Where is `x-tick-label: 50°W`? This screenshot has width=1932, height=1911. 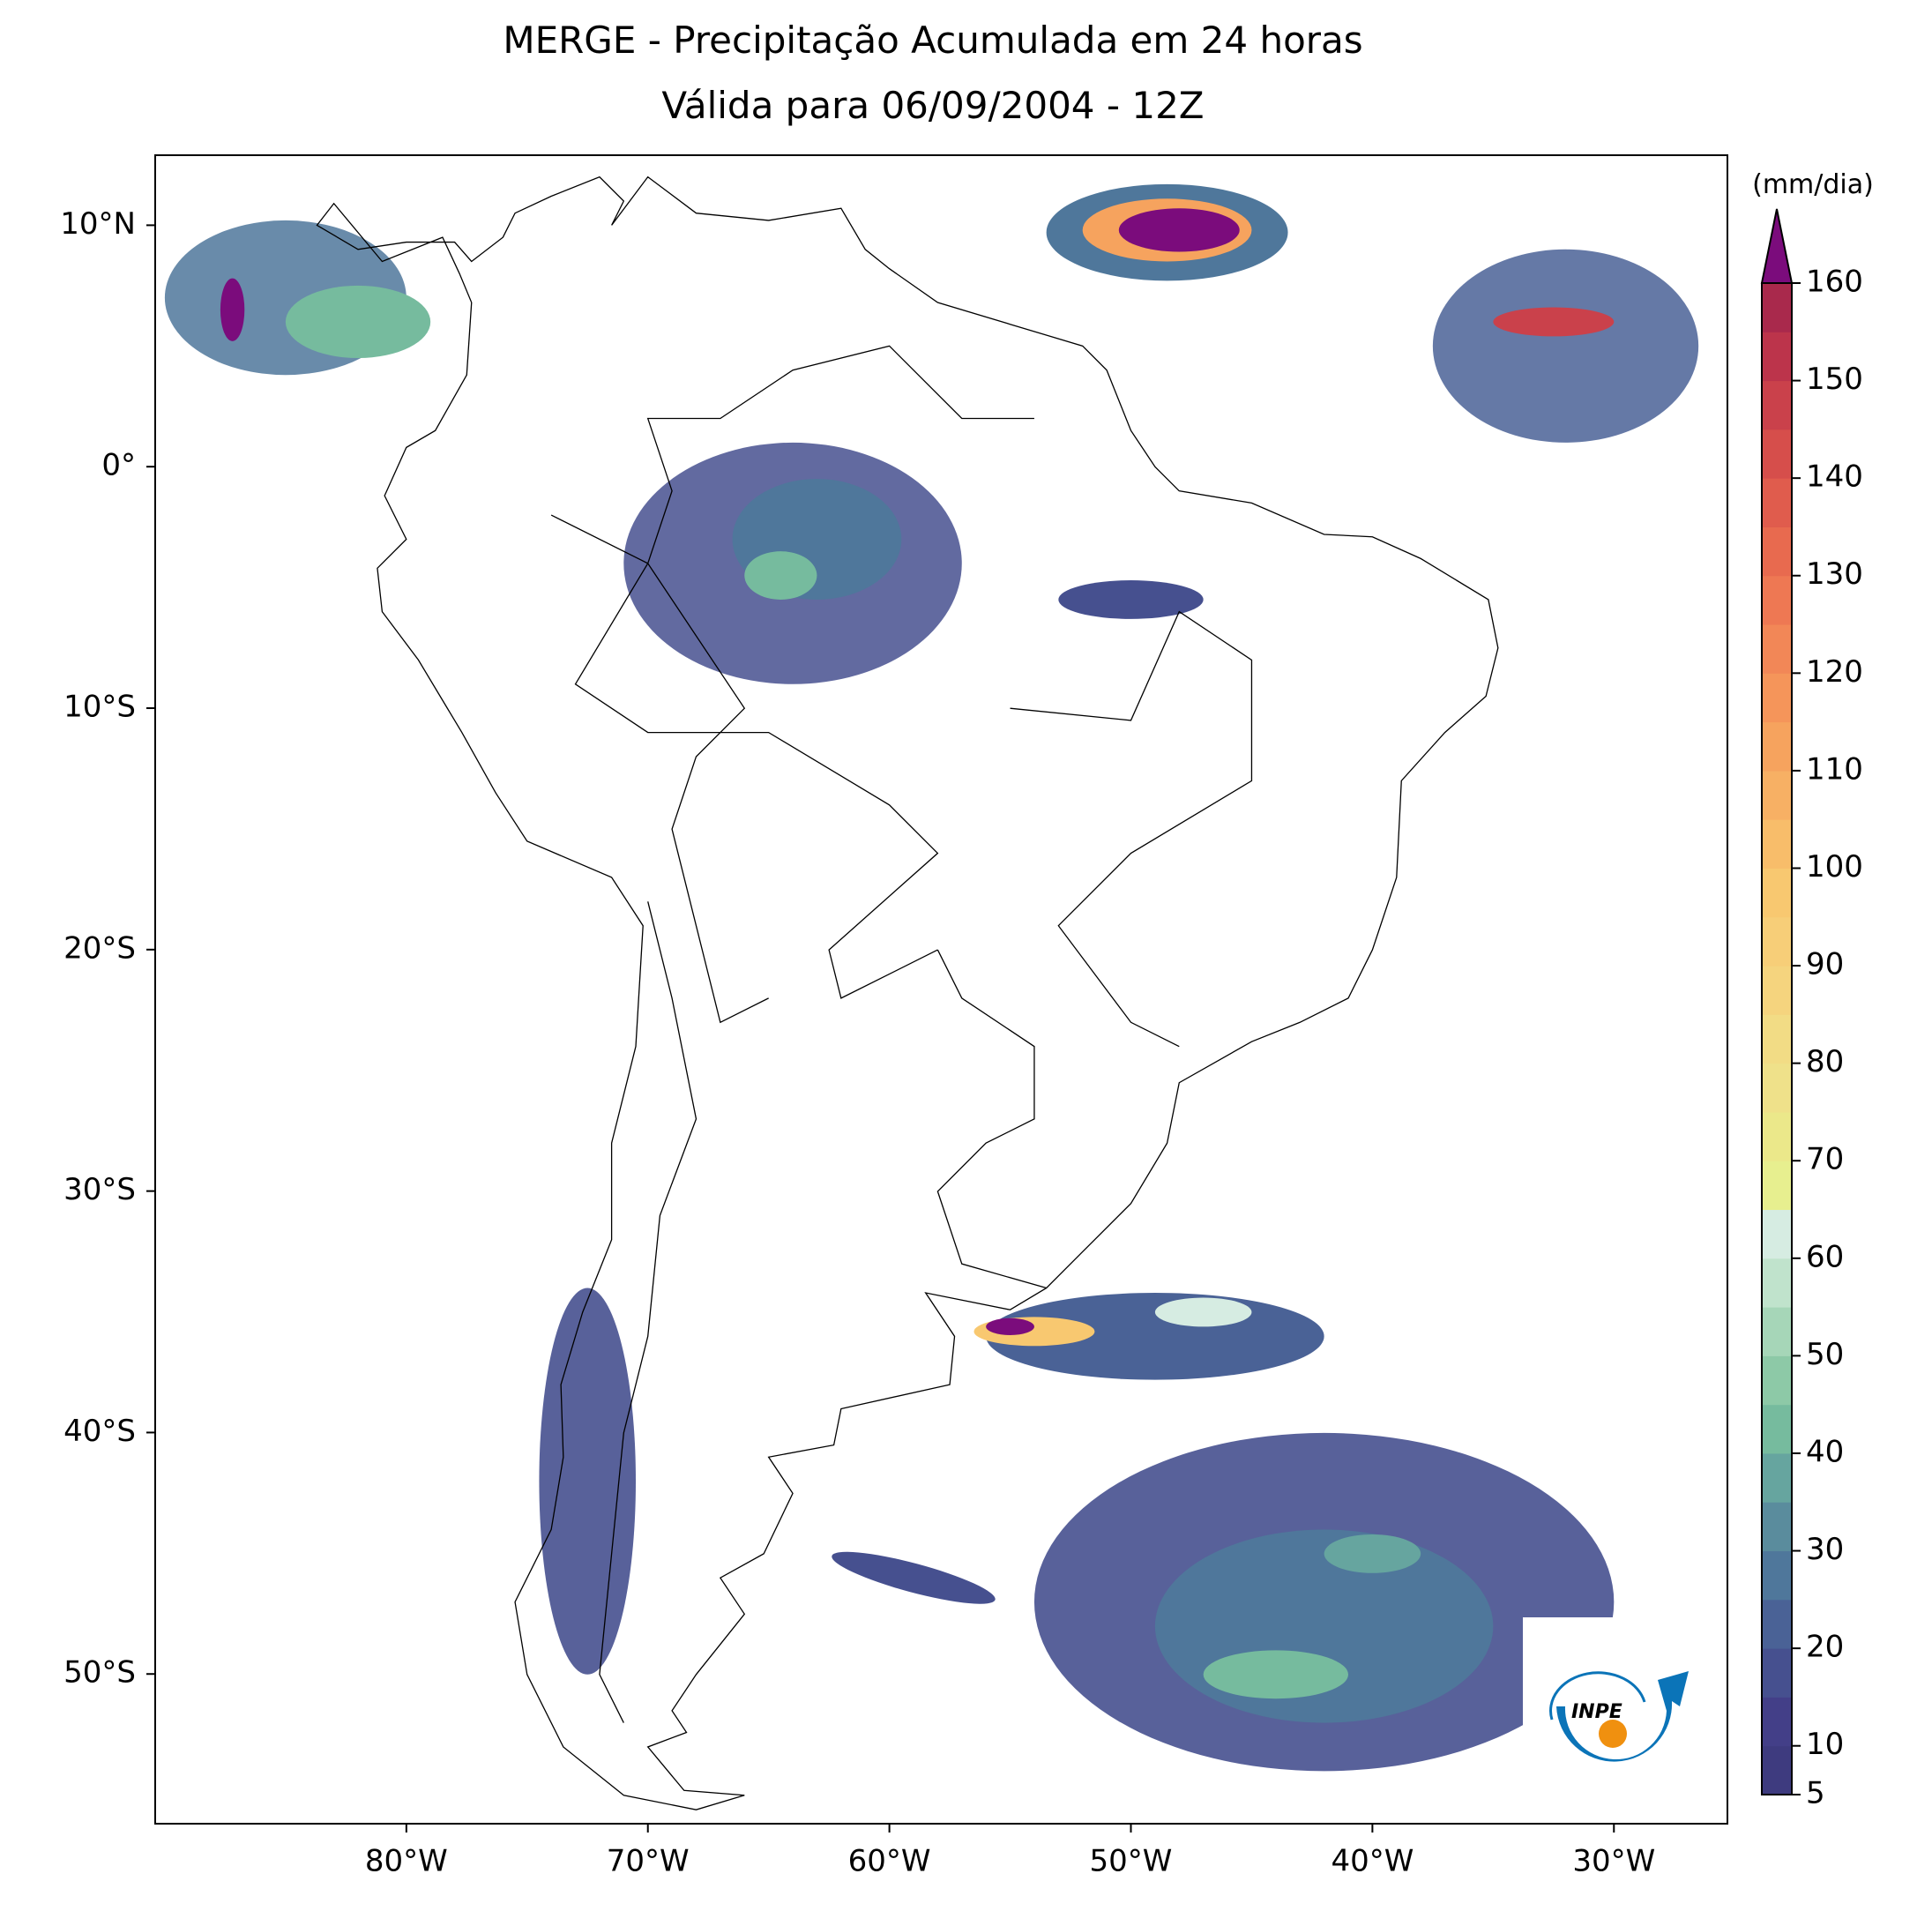 x-tick-label: 50°W is located at coordinates (1131, 1862).